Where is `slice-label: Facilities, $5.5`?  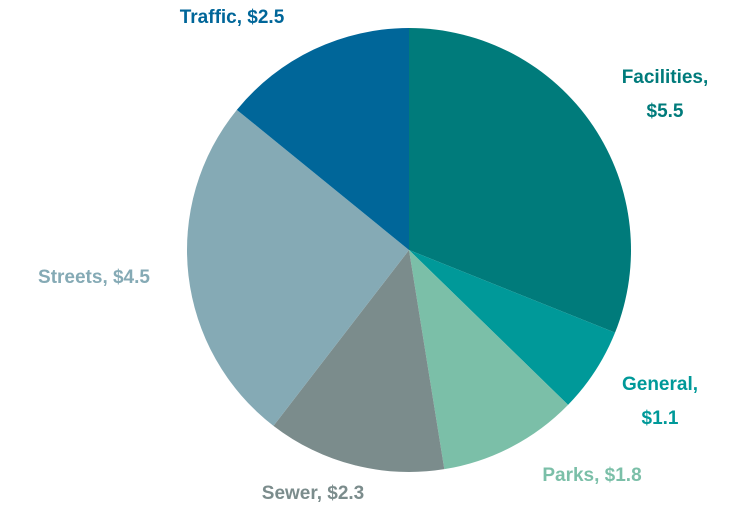
slice-label: Facilities, $5.5 is located at coordinates (665, 94).